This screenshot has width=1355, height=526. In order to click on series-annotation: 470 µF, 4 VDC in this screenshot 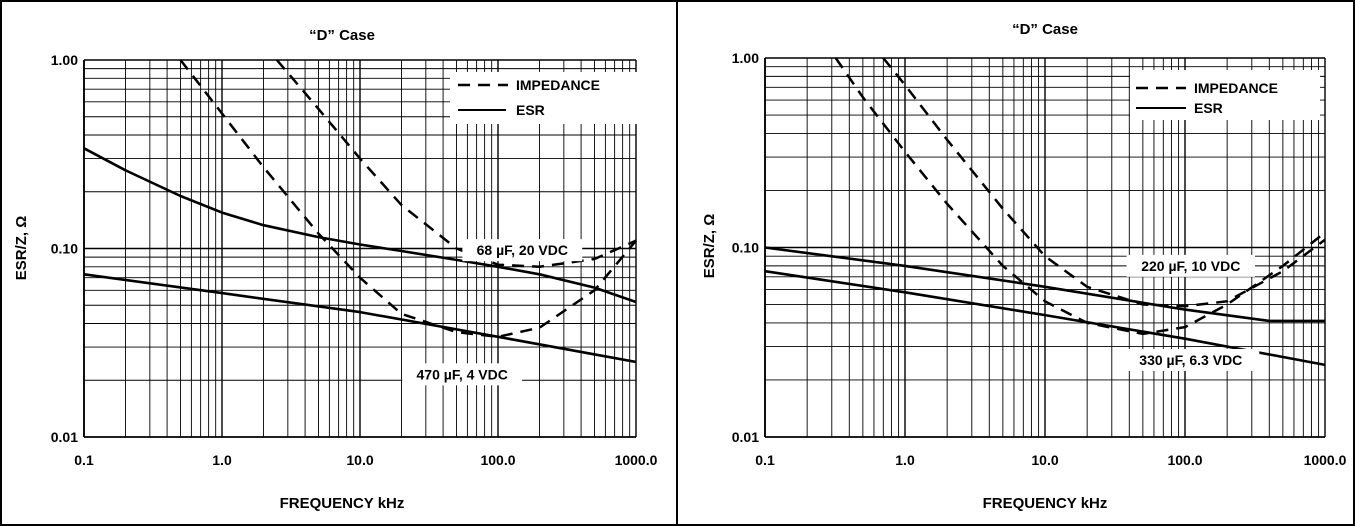, I will do `click(462, 374)`.